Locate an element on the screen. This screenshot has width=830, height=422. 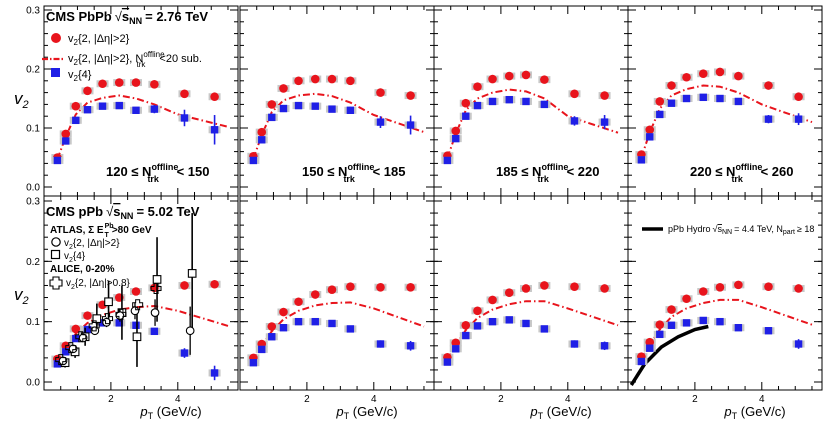
y-tick-label: 0.0 is located at coordinates (33, 188).